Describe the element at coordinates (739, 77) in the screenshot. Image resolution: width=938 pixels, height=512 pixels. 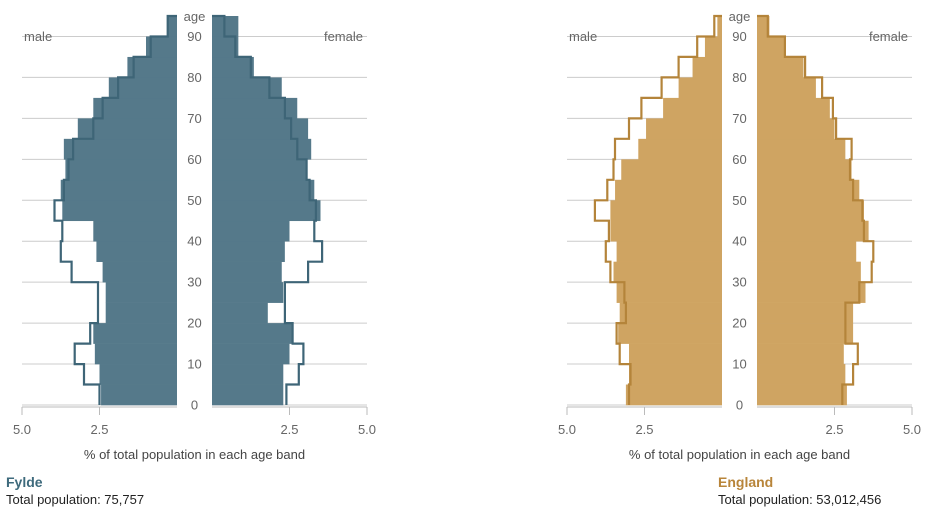
I see `england-age-tick-label: 80` at that location.